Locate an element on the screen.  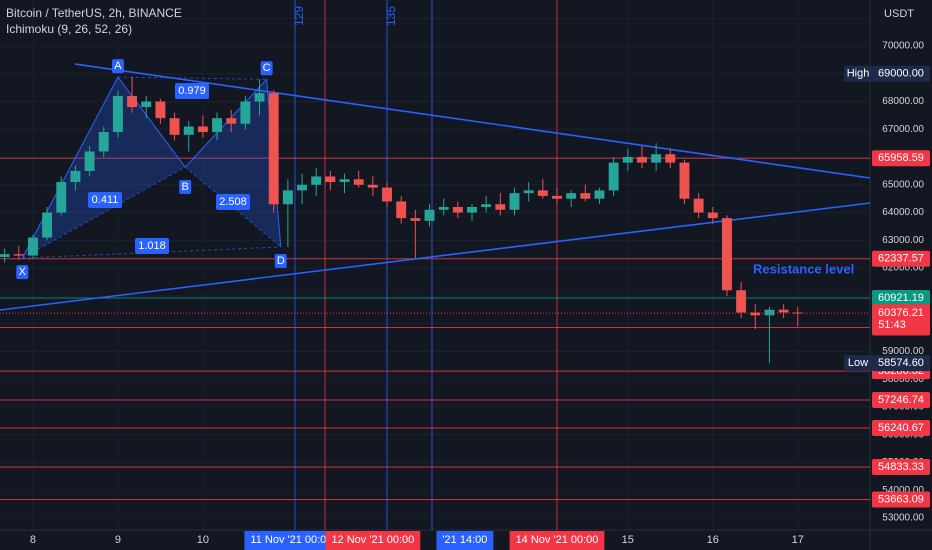
time-label: 11 Nov '21 00:00 is located at coordinates (291, 540).